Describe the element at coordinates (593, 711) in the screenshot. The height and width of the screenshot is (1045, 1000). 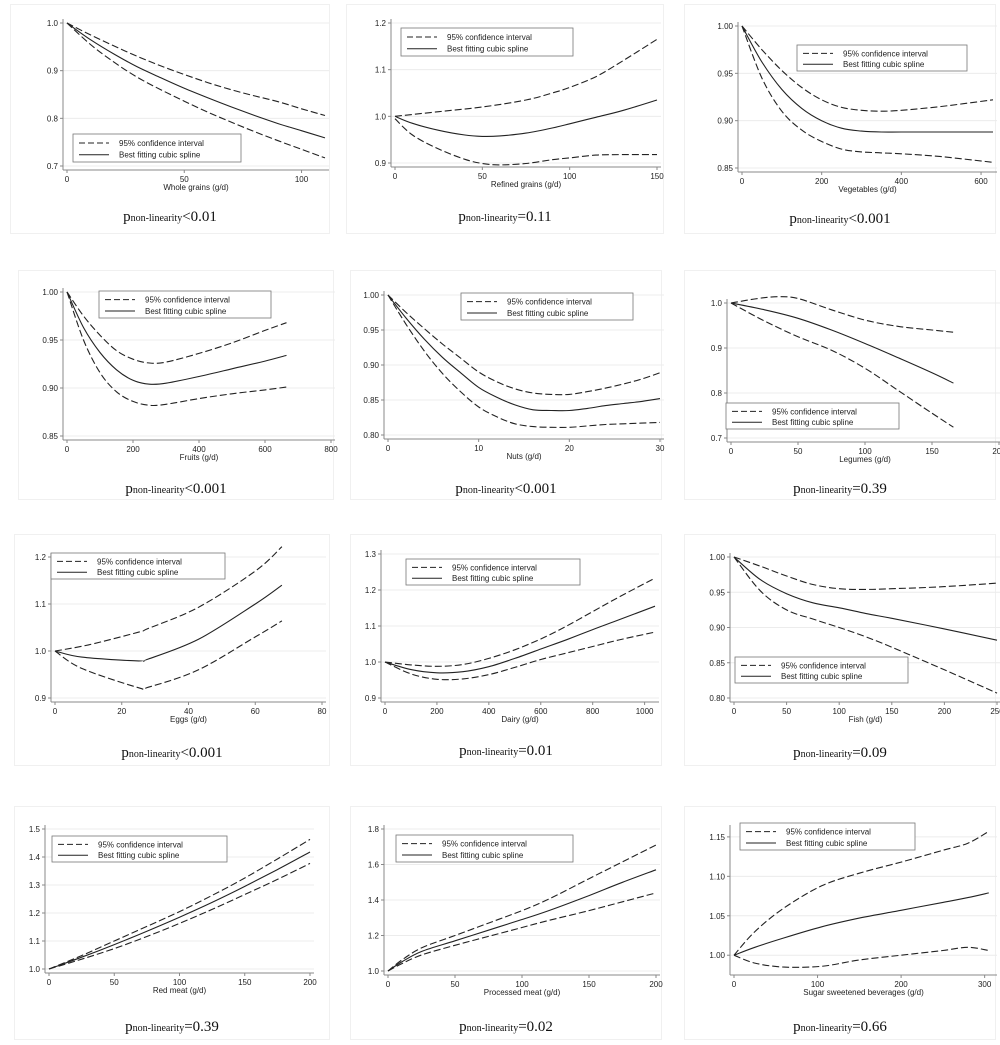
I see `x-tick-label: 800` at that location.